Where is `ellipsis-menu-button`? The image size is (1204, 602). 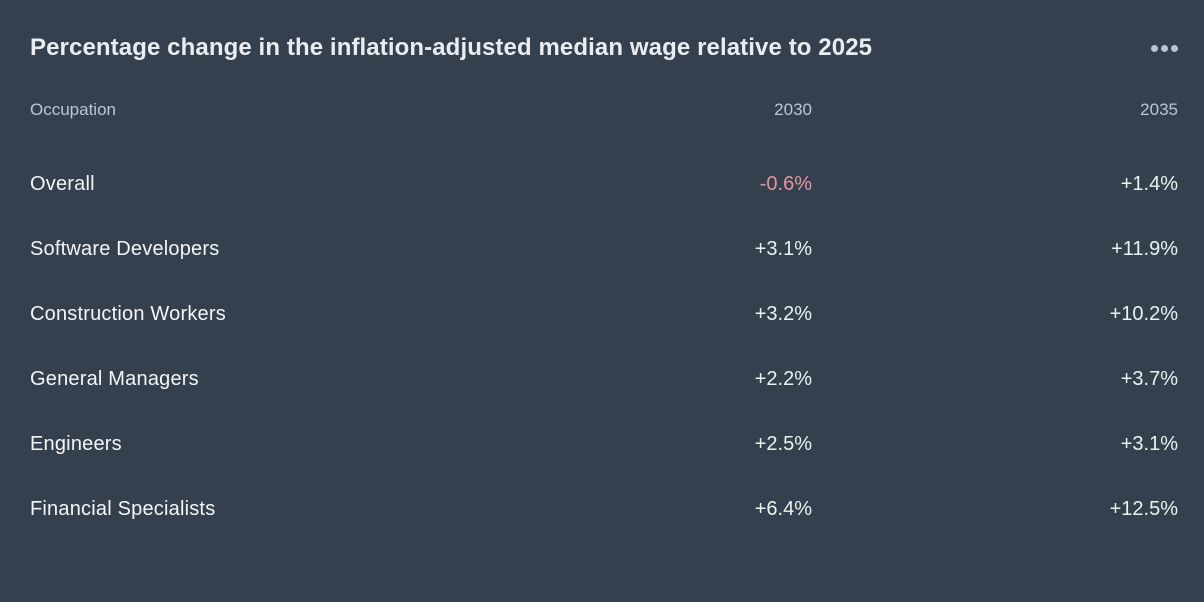 ellipsis-menu-button is located at coordinates (1164, 48).